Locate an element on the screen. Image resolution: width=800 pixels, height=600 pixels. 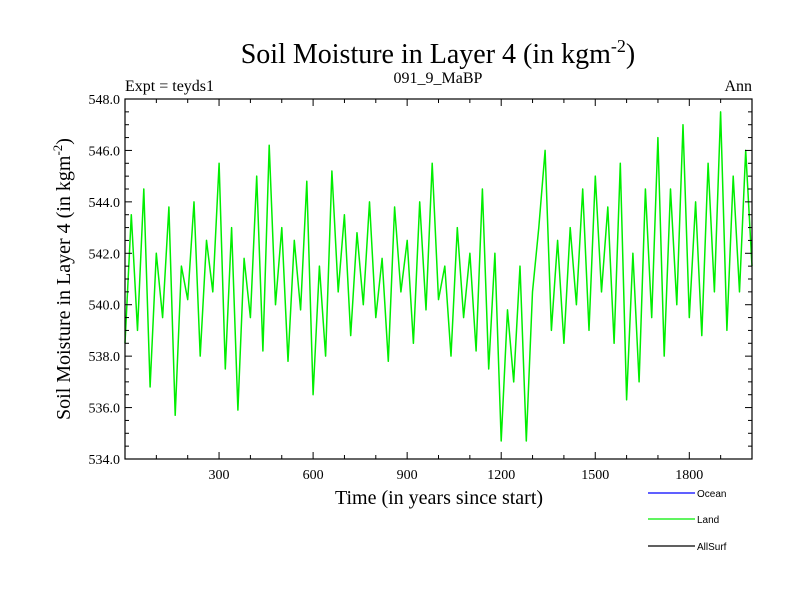
y-tick-label: 544.0 is located at coordinates (105, 203).